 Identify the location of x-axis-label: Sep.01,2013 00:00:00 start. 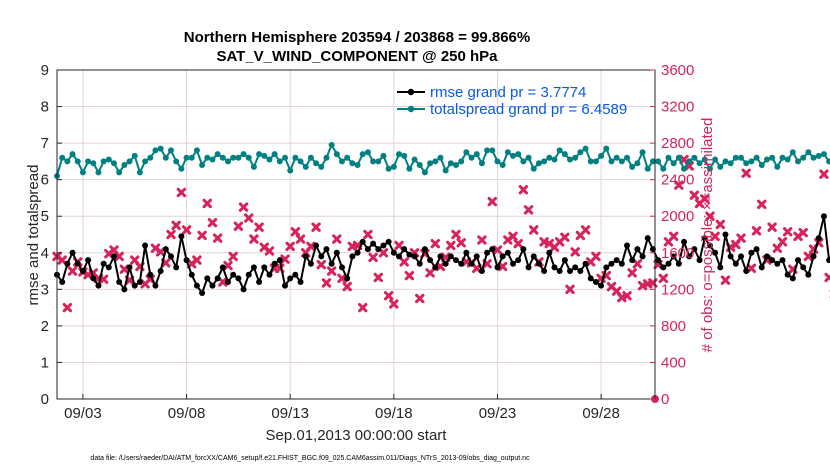
(357, 435).